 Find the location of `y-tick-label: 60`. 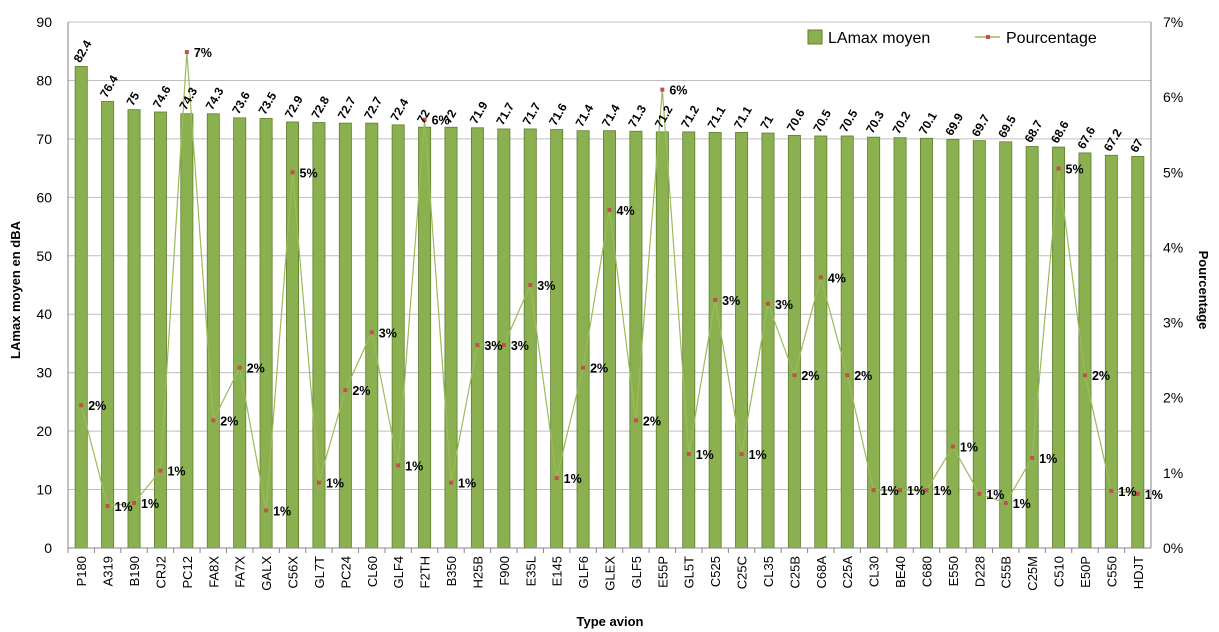

y-tick-label: 60 is located at coordinates (44, 197).